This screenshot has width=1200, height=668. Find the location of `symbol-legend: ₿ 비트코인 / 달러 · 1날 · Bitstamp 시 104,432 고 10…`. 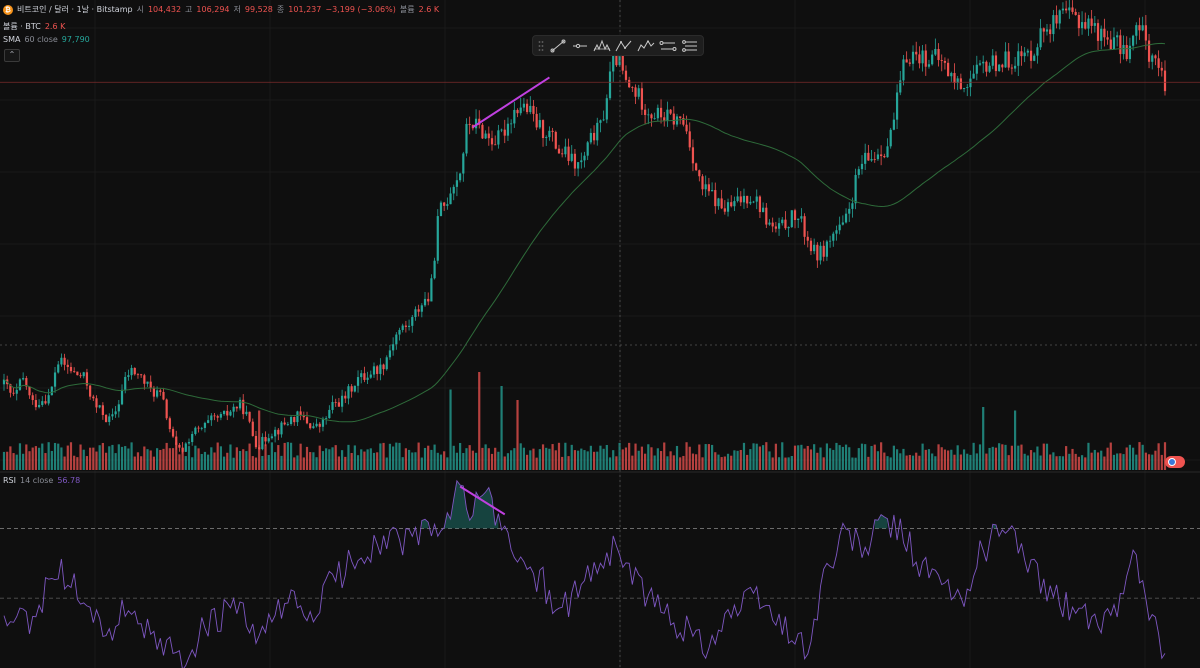

symbol-legend: ₿ 비트코인 / 달러 · 1날 · Bitstamp 시 104,432 고 10… is located at coordinates (221, 9).